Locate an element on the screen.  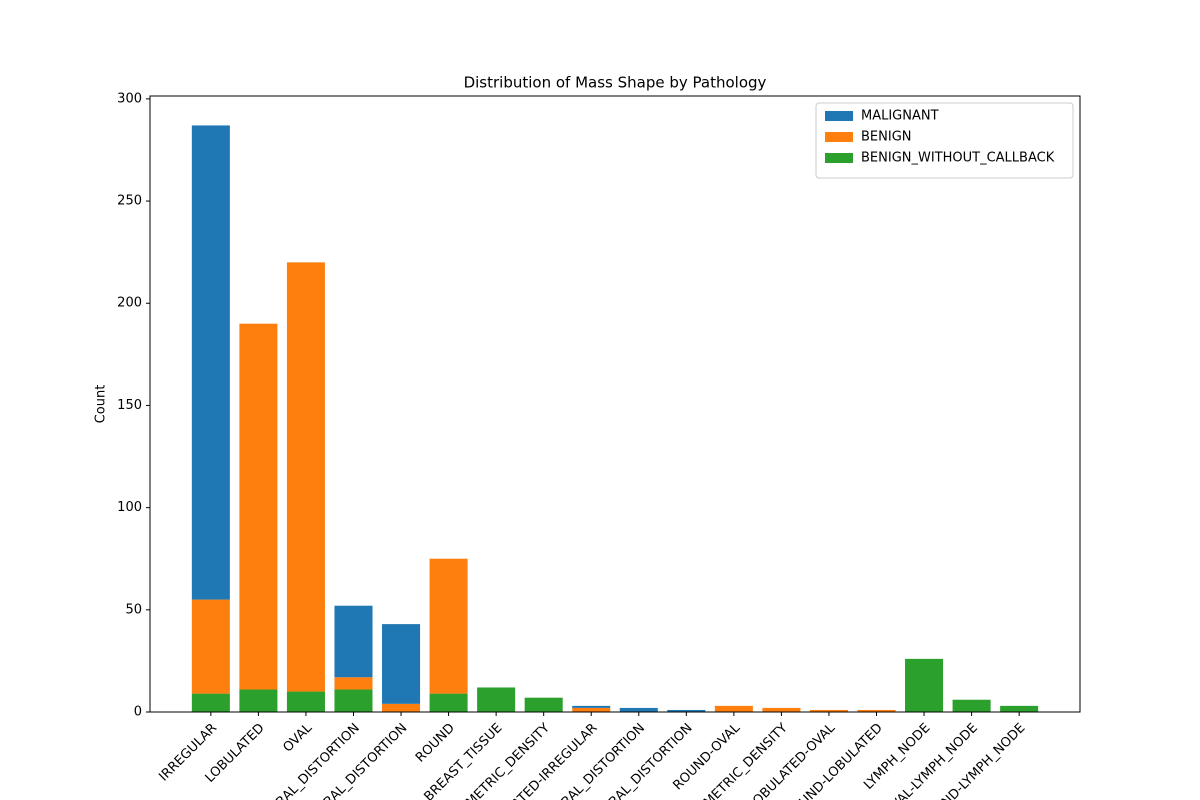
y-tick-label: 250 is located at coordinates (129, 201).